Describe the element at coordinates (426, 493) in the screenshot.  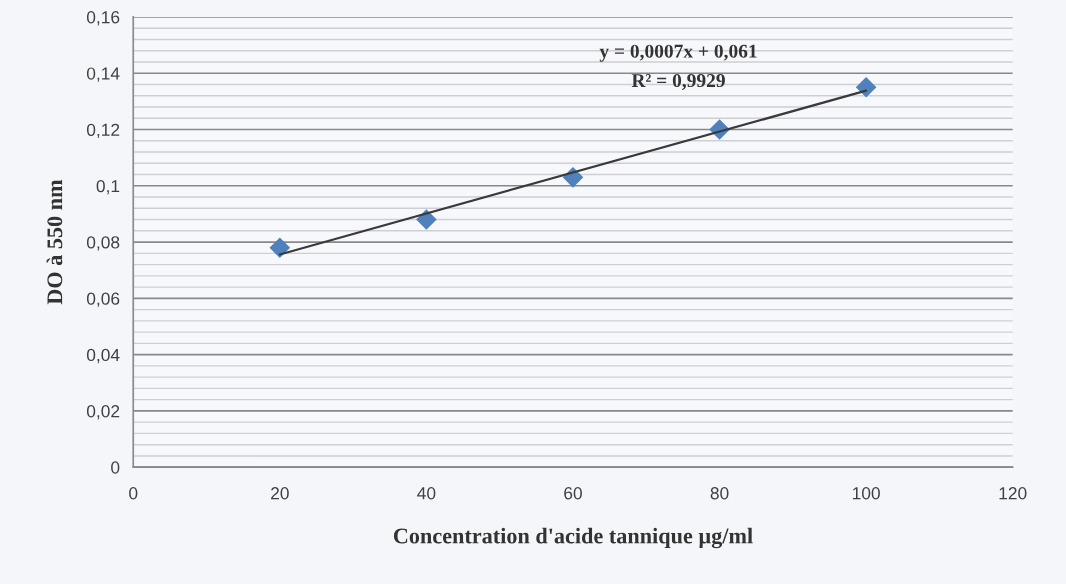
I see `x-tick-label: 40` at that location.